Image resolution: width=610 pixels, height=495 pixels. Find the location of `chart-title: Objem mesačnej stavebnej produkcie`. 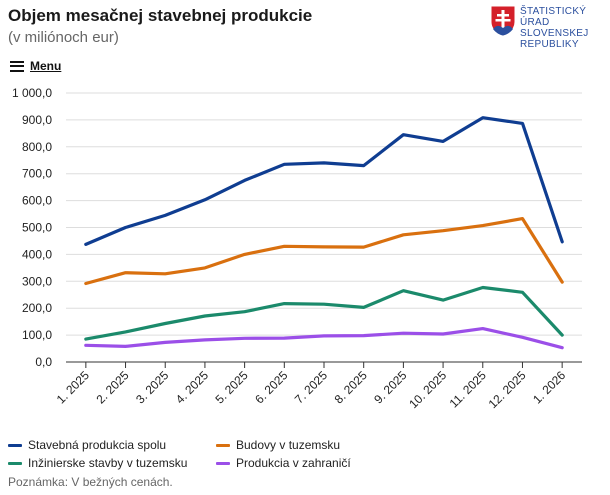

chart-title: Objem mesačnej stavebnej produkcie is located at coordinates (160, 15).